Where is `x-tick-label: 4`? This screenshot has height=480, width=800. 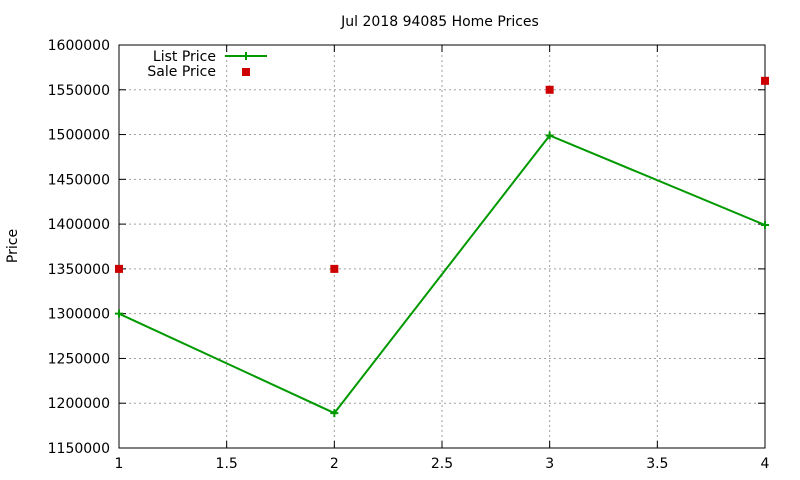
x-tick-label: 4 is located at coordinates (765, 464).